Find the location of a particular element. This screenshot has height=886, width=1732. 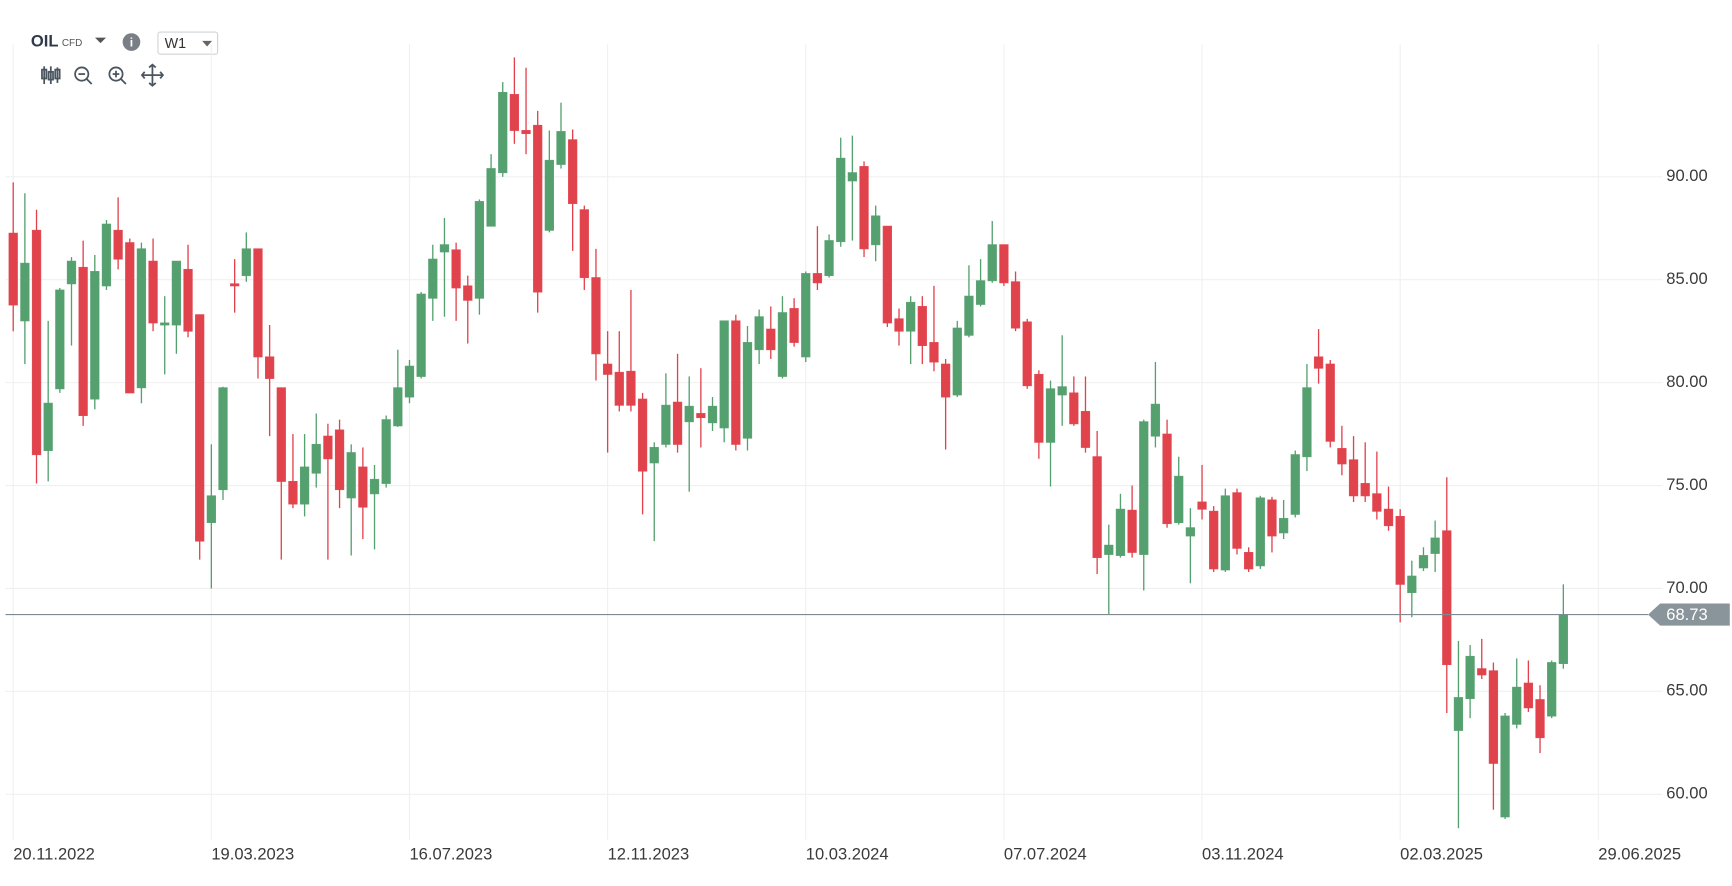

last-price-label: 68.73 is located at coordinates (1686, 614).